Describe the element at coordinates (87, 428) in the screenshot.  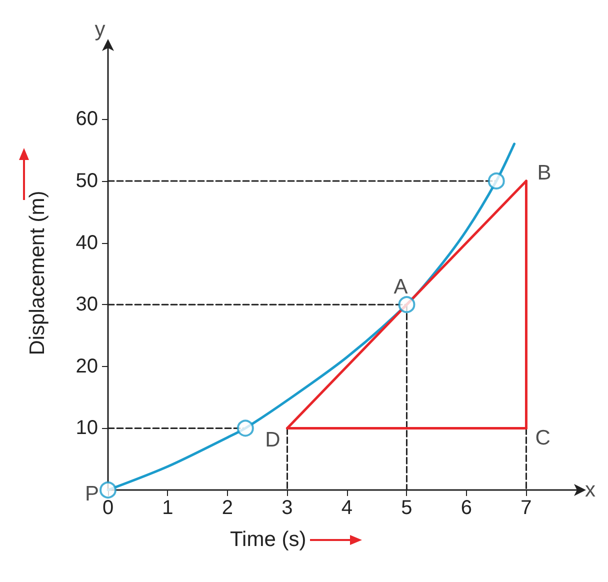
I see `y-tick-label: 10` at that location.